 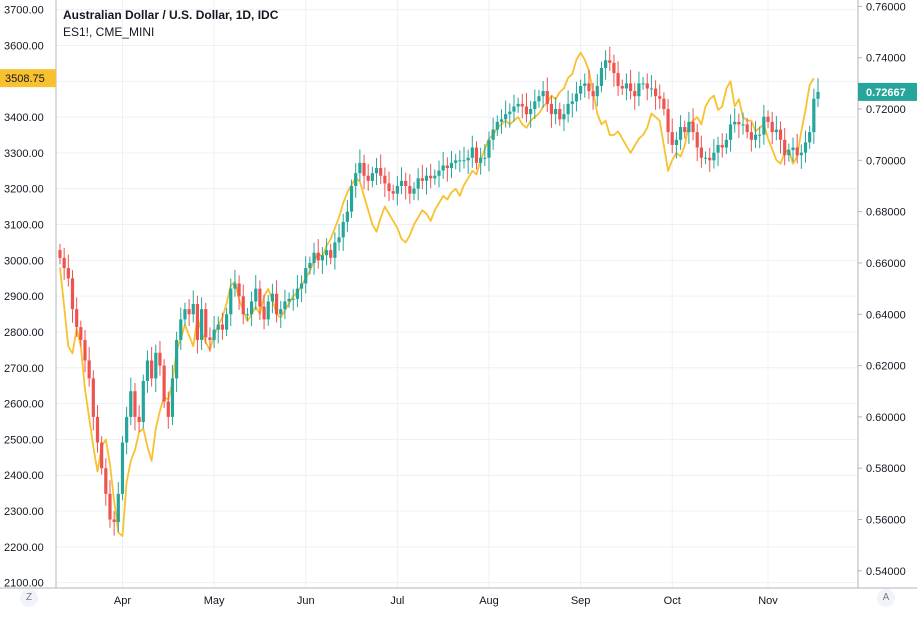 I want to click on auto-scale-button: A, so click(x=886, y=598).